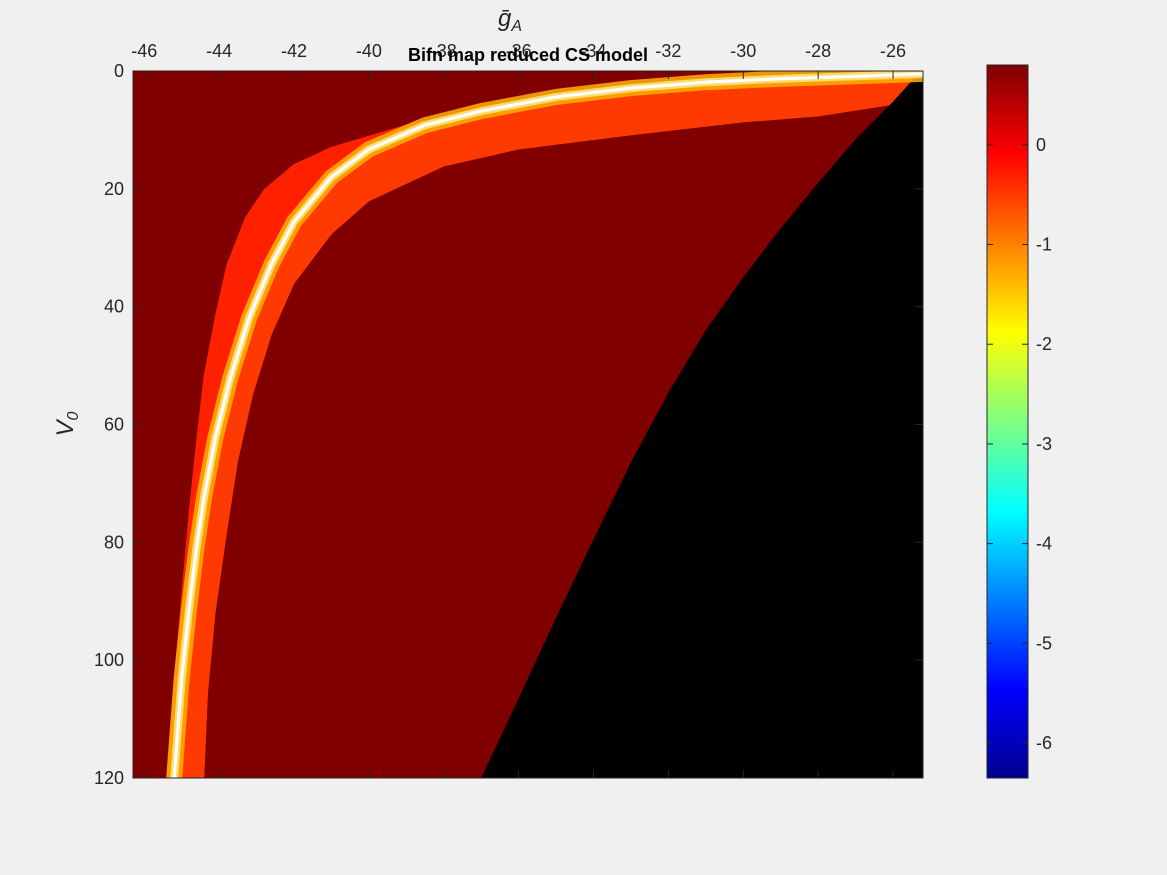 The height and width of the screenshot is (875, 1167). What do you see at coordinates (893, 51) in the screenshot?
I see `x-tick-label: -26` at bounding box center [893, 51].